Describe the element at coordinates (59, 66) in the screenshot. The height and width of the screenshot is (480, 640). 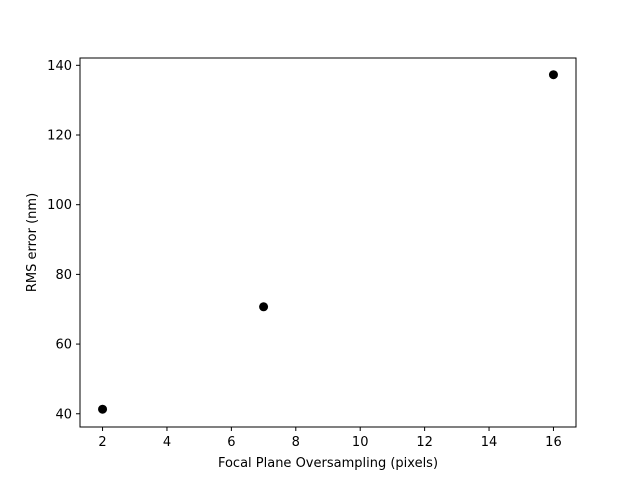
I see `y-tick-label: 140` at that location.